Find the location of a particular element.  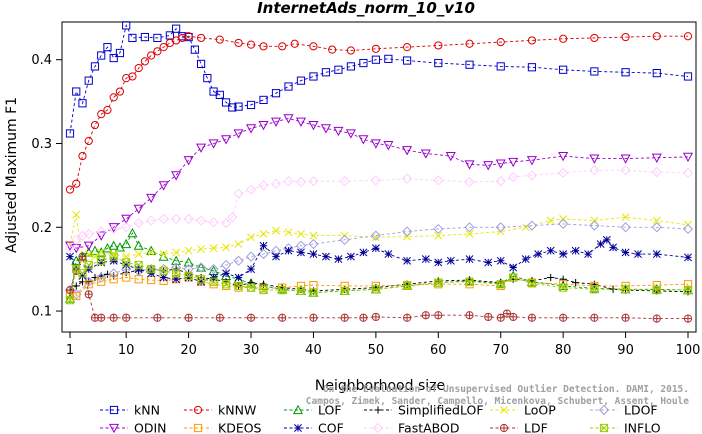

y-tick-label: 0.1 is located at coordinates (41, 312).